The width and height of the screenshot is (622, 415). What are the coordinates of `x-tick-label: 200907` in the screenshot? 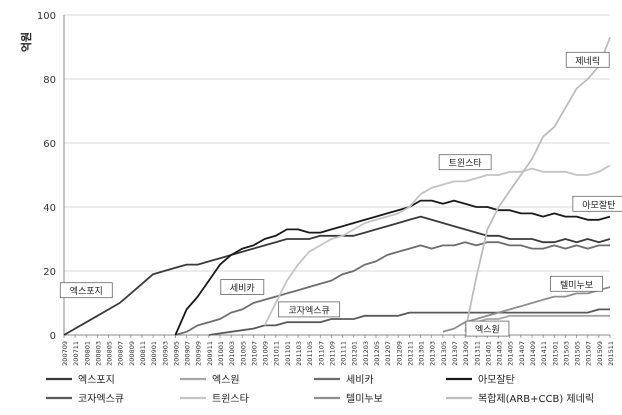 It's located at (188, 353).